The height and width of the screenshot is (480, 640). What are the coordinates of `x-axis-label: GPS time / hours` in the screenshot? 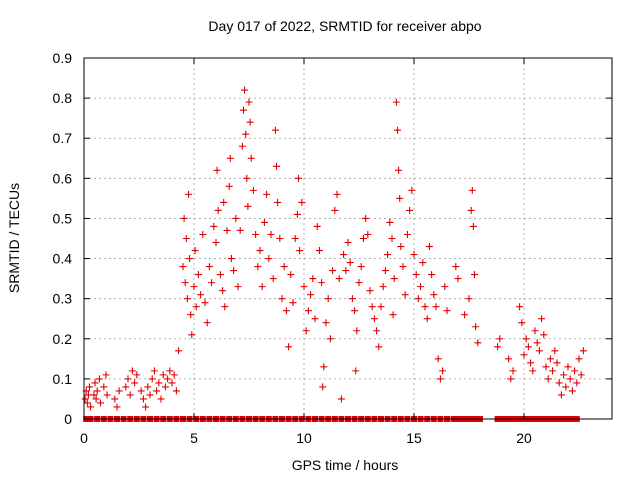 It's located at (345, 465).